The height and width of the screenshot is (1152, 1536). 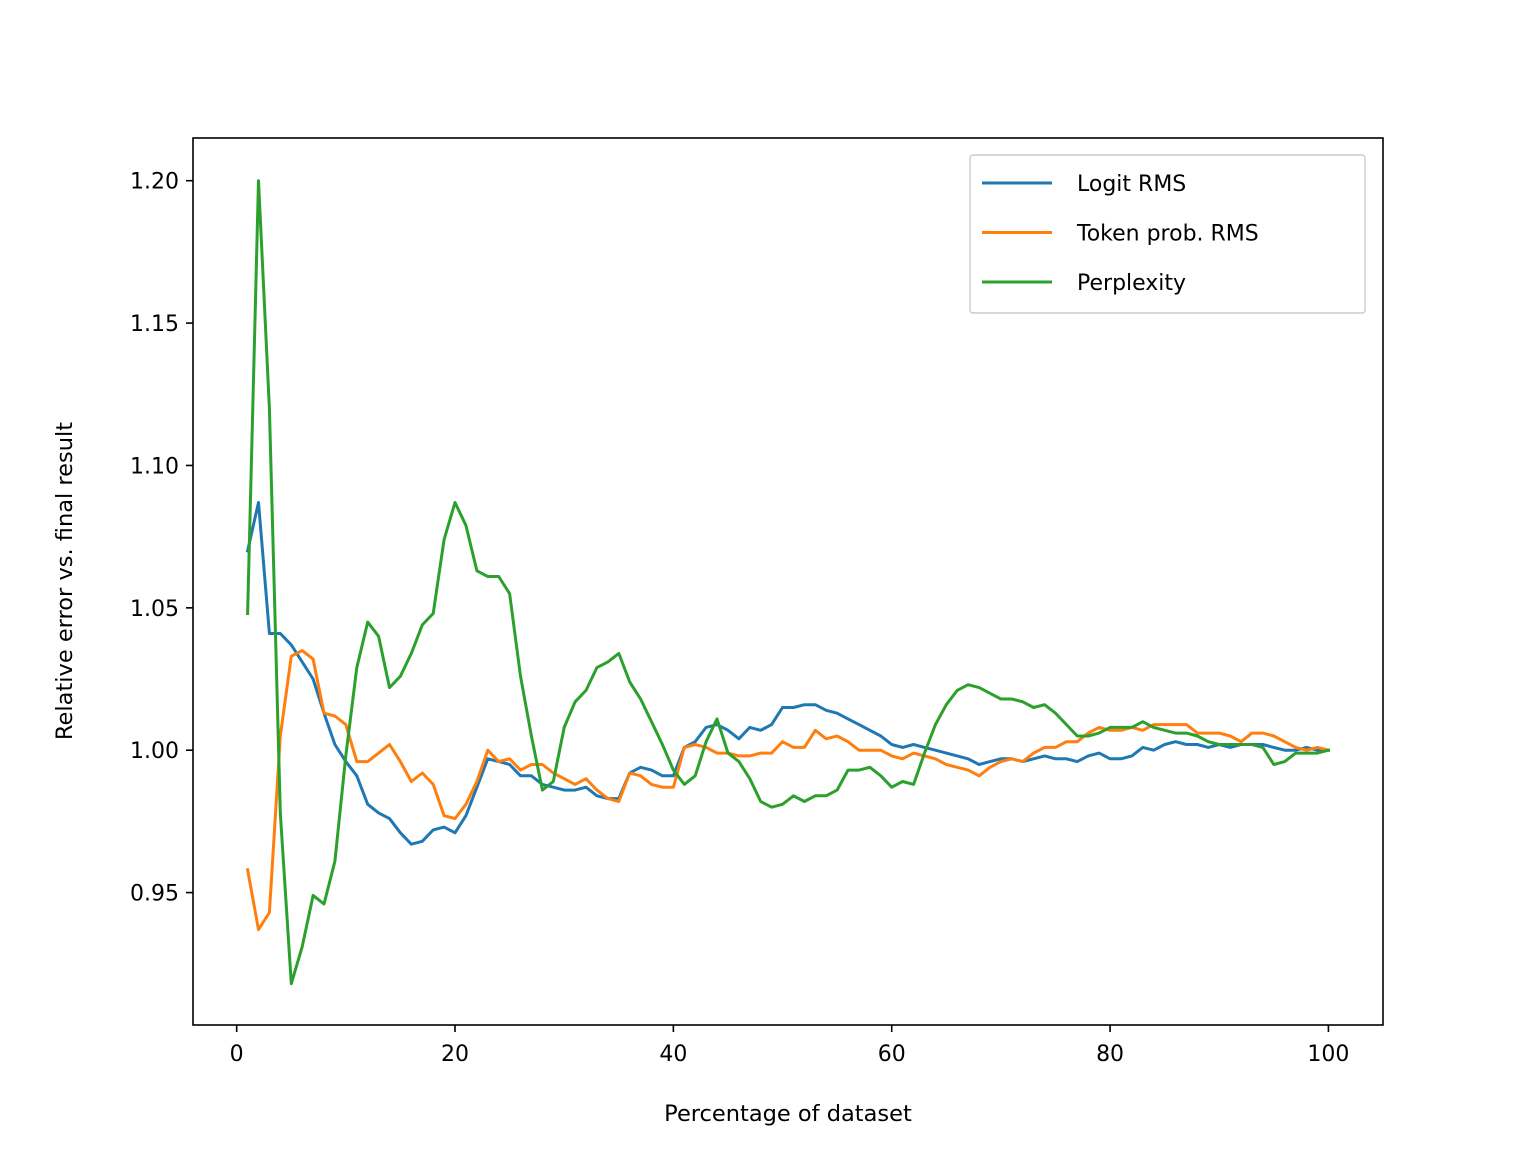 I want to click on legend-box, so click(x=1167, y=234).